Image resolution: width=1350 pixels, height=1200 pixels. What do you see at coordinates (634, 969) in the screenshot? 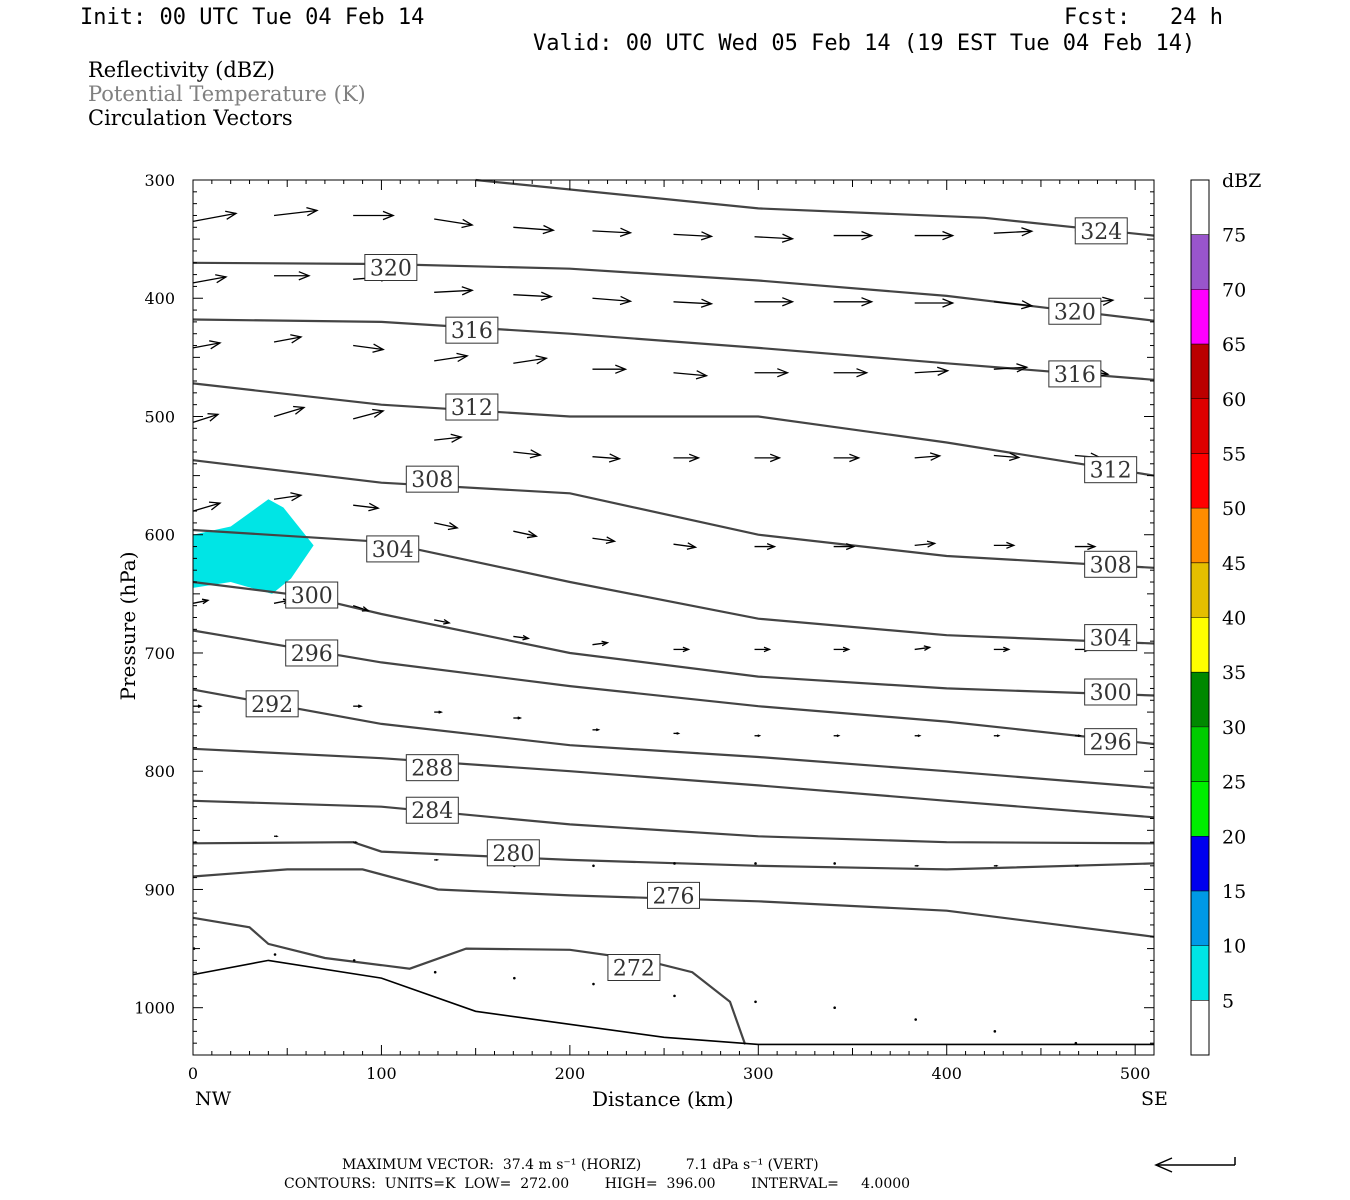
I see `svg-text: 272` at bounding box center [634, 969].